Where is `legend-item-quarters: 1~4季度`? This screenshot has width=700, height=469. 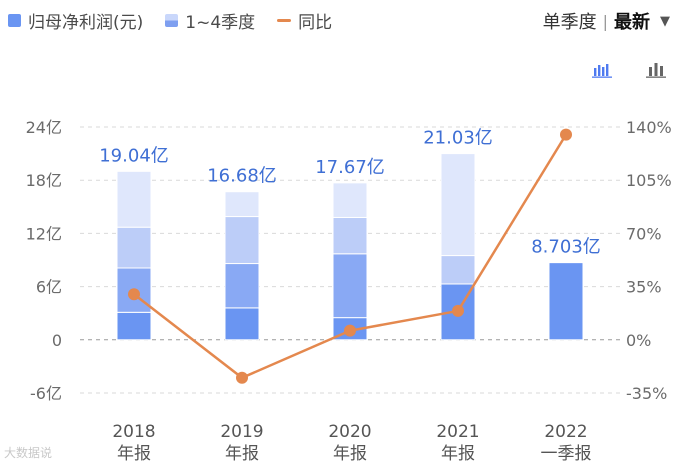
legend-item-quarters: 1~4季度 is located at coordinates (210, 20).